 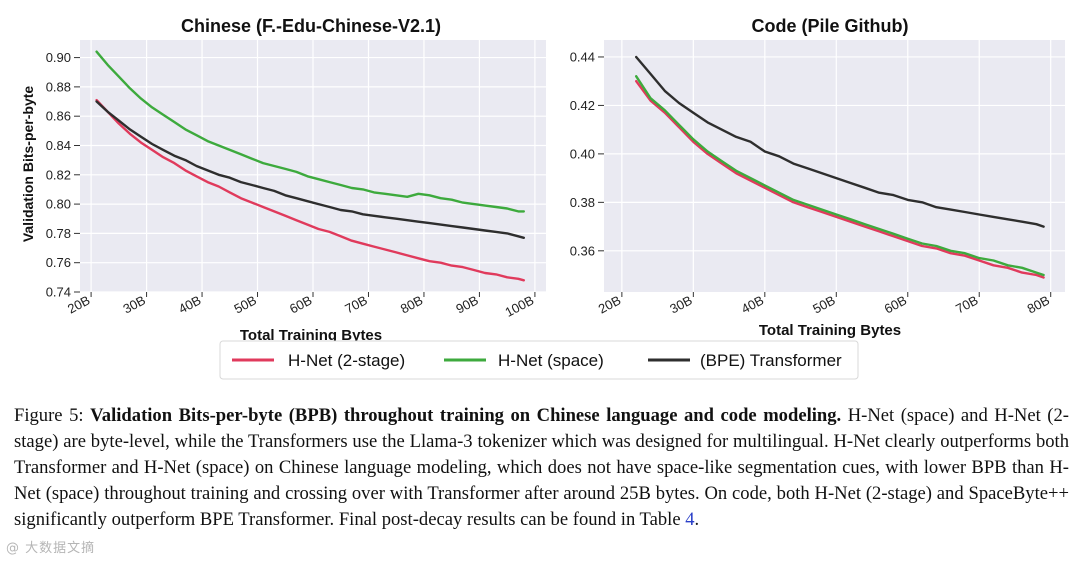 What do you see at coordinates (582, 56) in the screenshot?
I see `y-tick-label: 0.44` at bounding box center [582, 56].